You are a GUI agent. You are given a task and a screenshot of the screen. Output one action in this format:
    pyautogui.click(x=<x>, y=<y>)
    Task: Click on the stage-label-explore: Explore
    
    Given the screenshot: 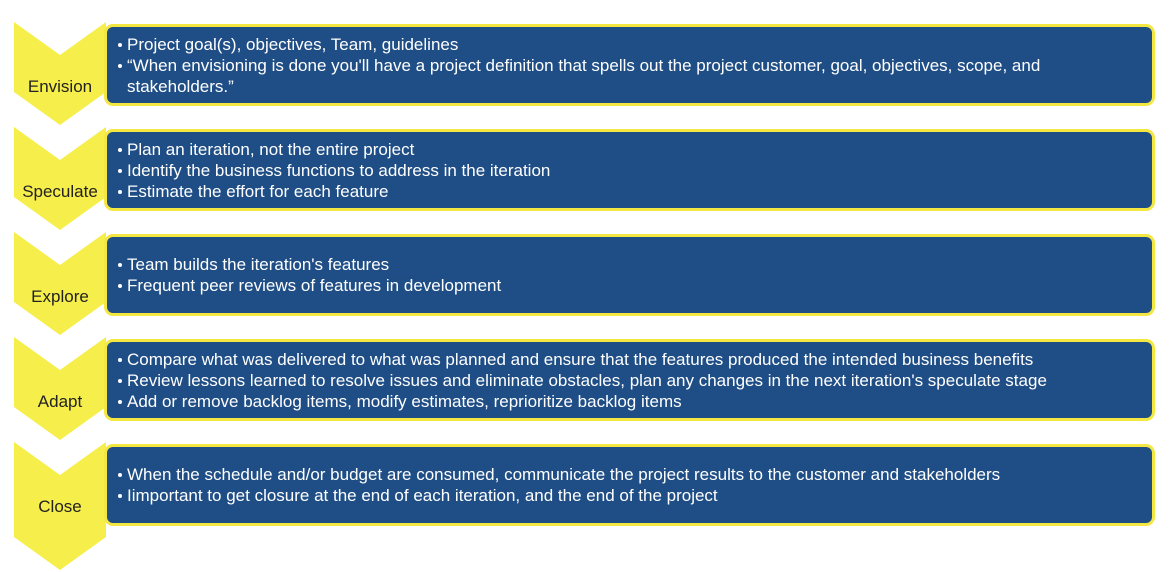 What is the action you would take?
    pyautogui.click(x=60, y=296)
    